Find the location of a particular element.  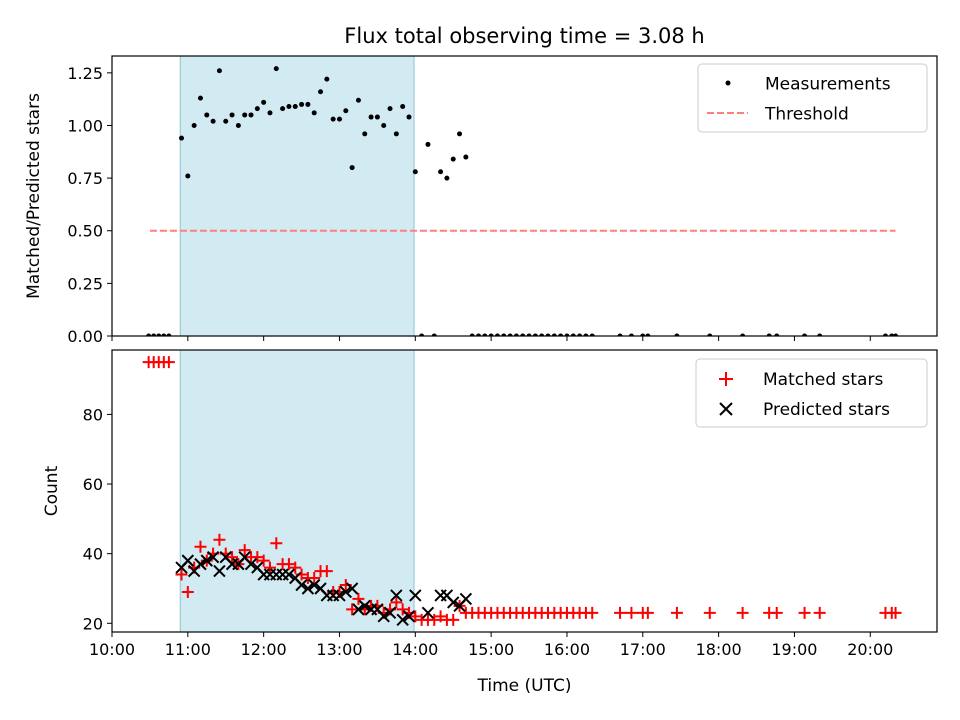

top-legend-box is located at coordinates (812, 98).